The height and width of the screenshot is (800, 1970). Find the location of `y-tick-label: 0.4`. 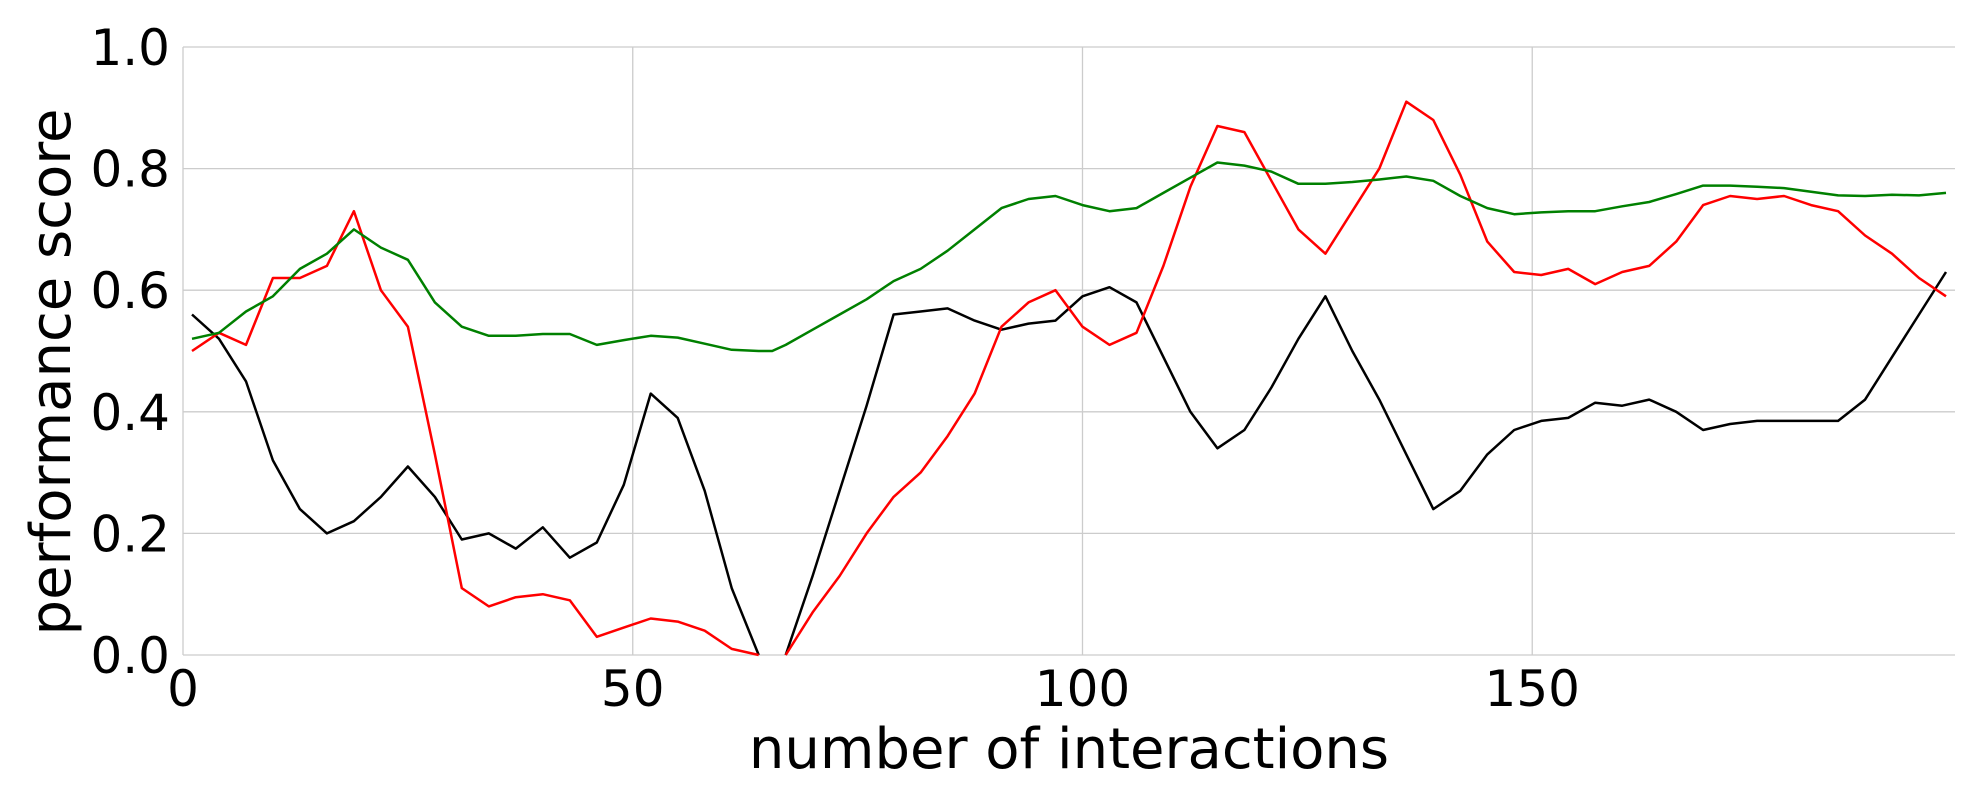

y-tick-label: 0.4 is located at coordinates (130, 413).